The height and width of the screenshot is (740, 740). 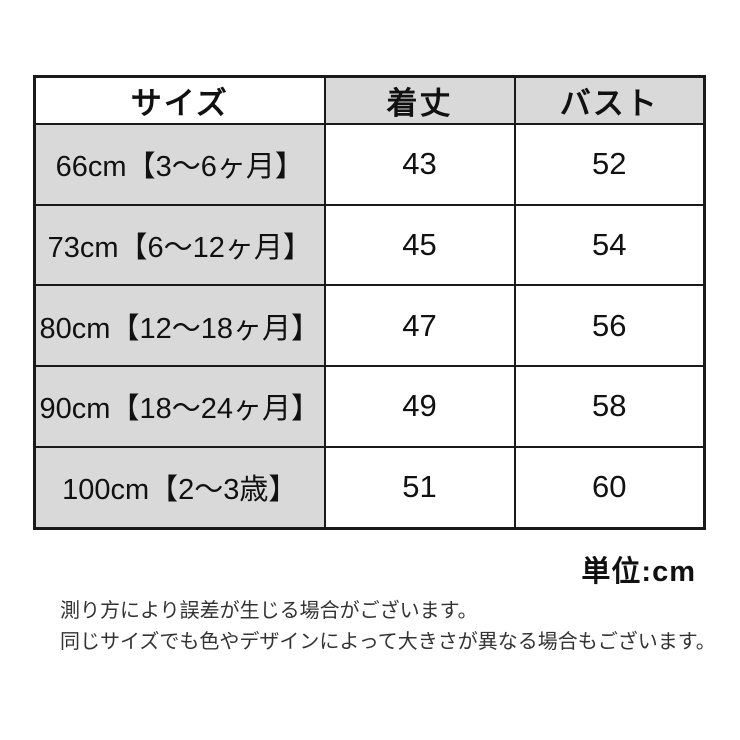 What do you see at coordinates (179, 245) in the screenshot?
I see `size-label-cell: 73cm【6〜12ヶ月】` at bounding box center [179, 245].